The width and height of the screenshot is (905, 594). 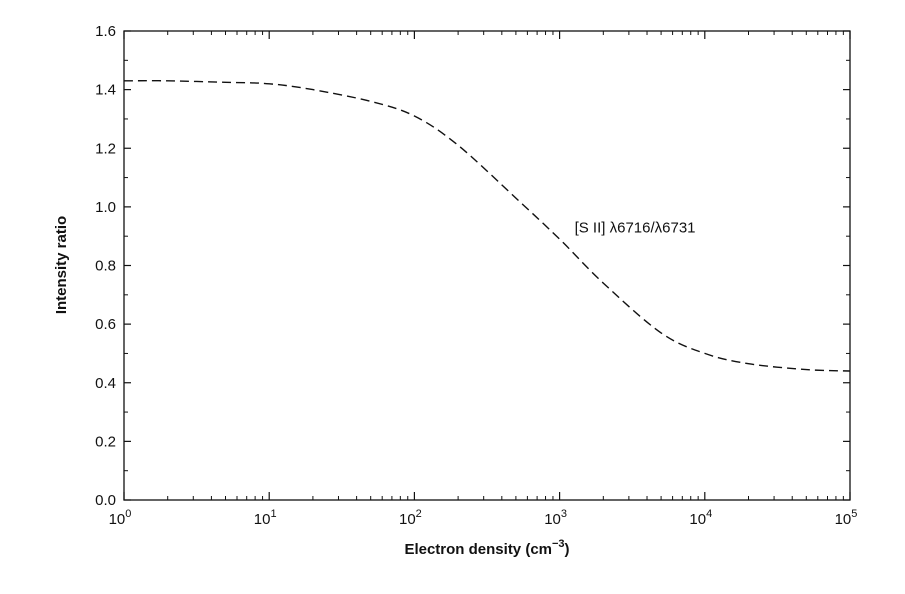 I want to click on y-tick-label: 1.2, so click(x=105, y=148).